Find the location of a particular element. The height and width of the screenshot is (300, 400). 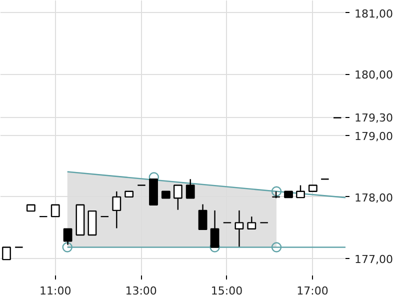

y-tick-label: 178,00 is located at coordinates (373, 197).